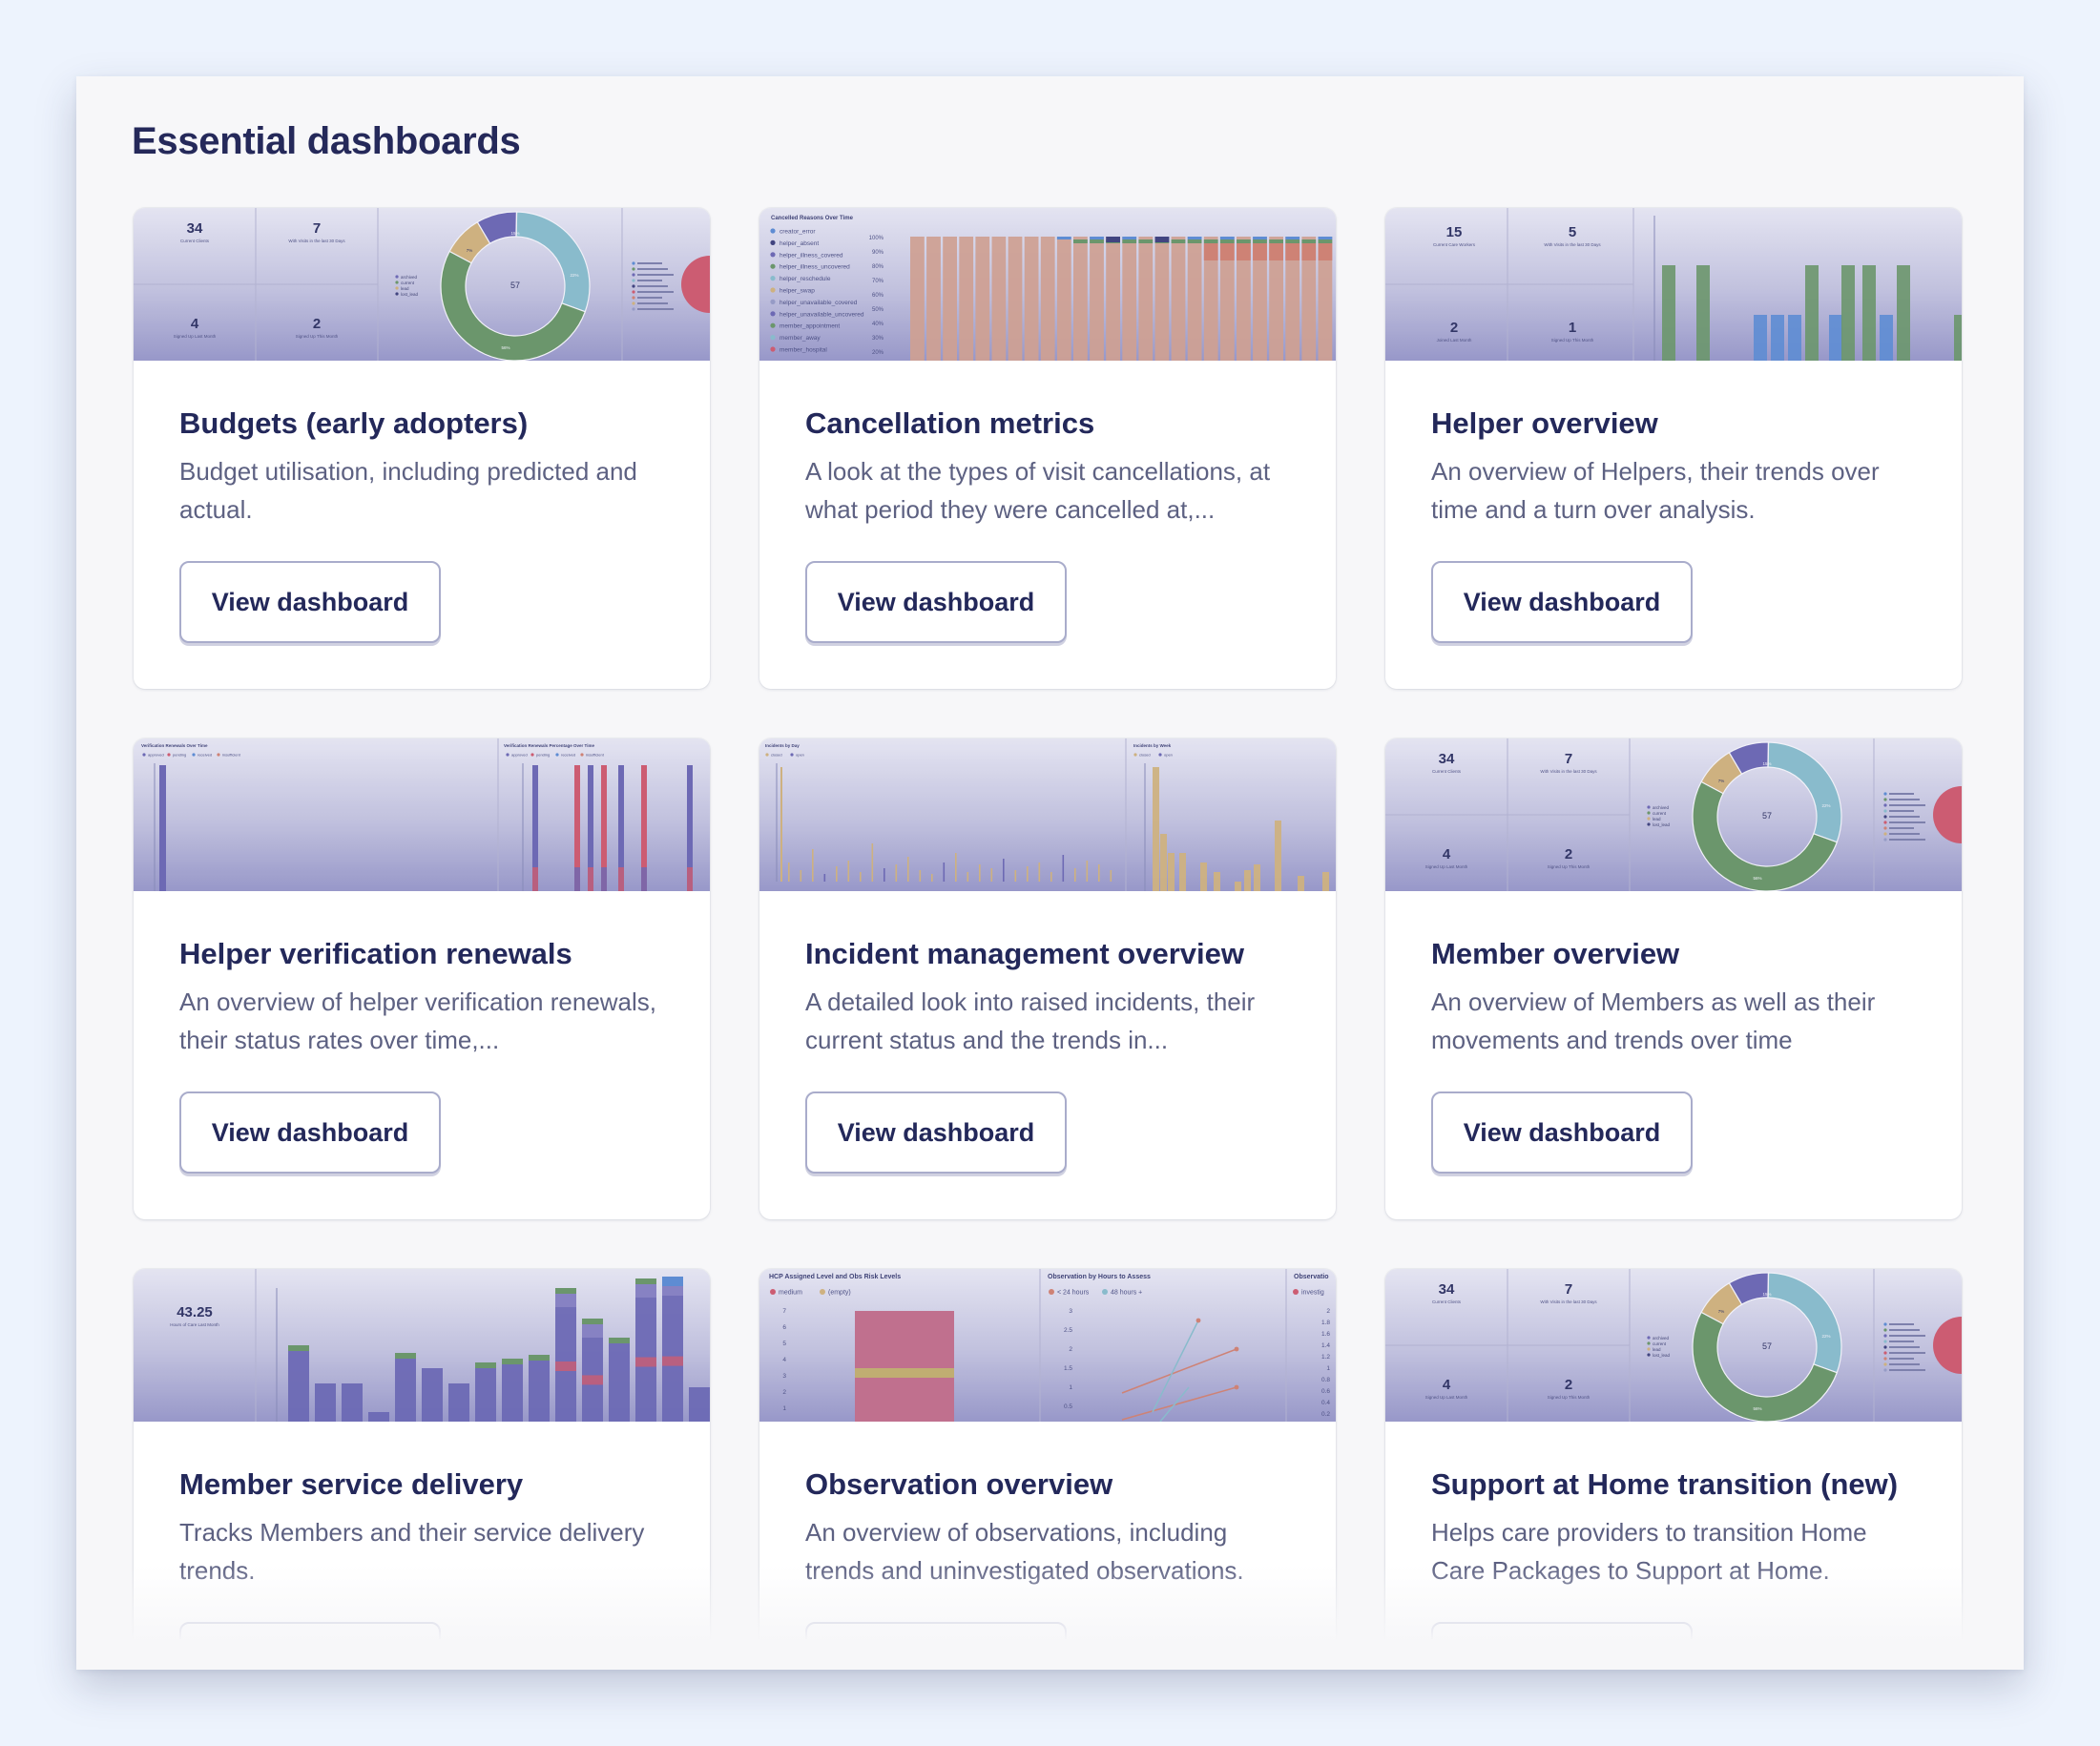 Image resolution: width=2100 pixels, height=1746 pixels. What do you see at coordinates (1826, 1336) in the screenshot?
I see `slice-label: 22%` at bounding box center [1826, 1336].